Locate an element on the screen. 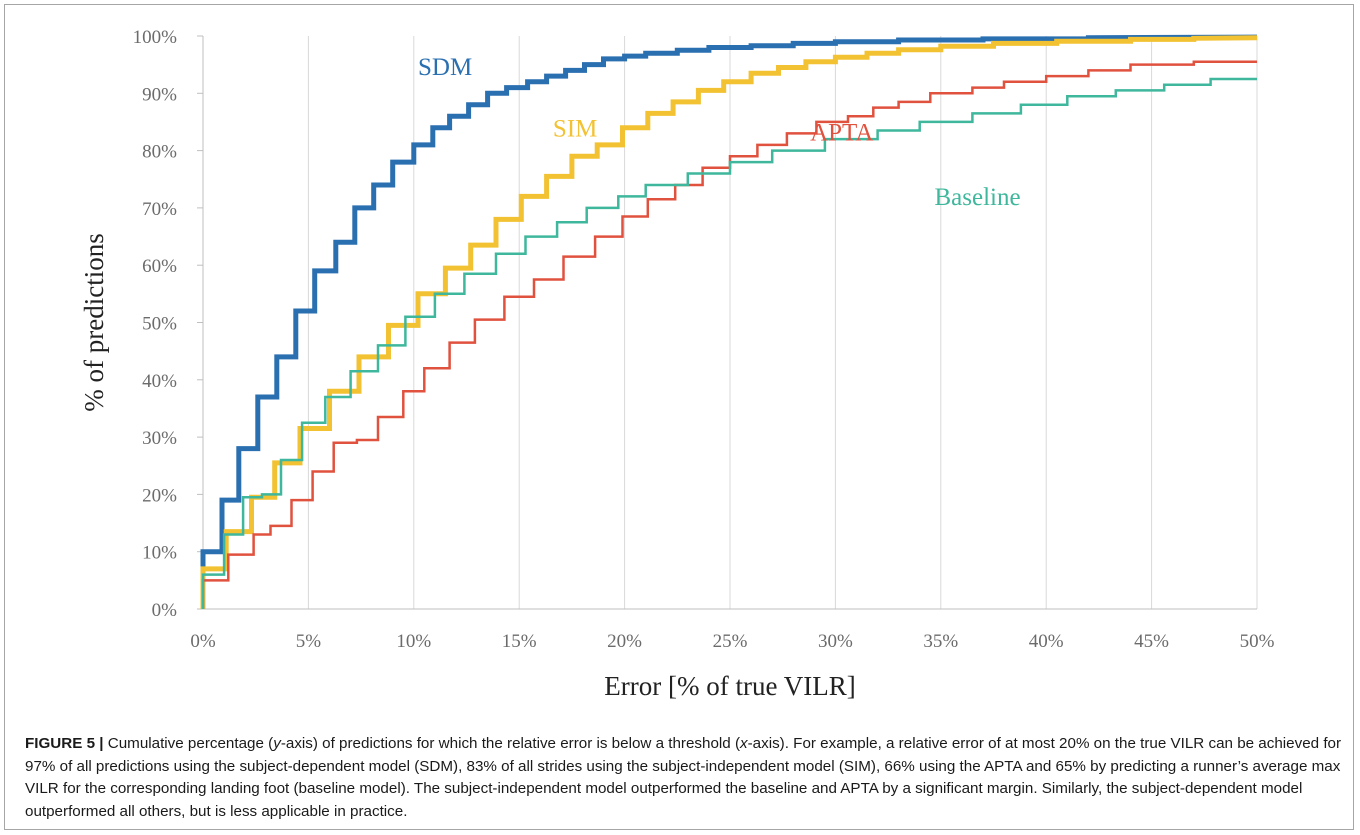 This screenshot has width=1360, height=835. y-tick-label: 20% is located at coordinates (159, 495).